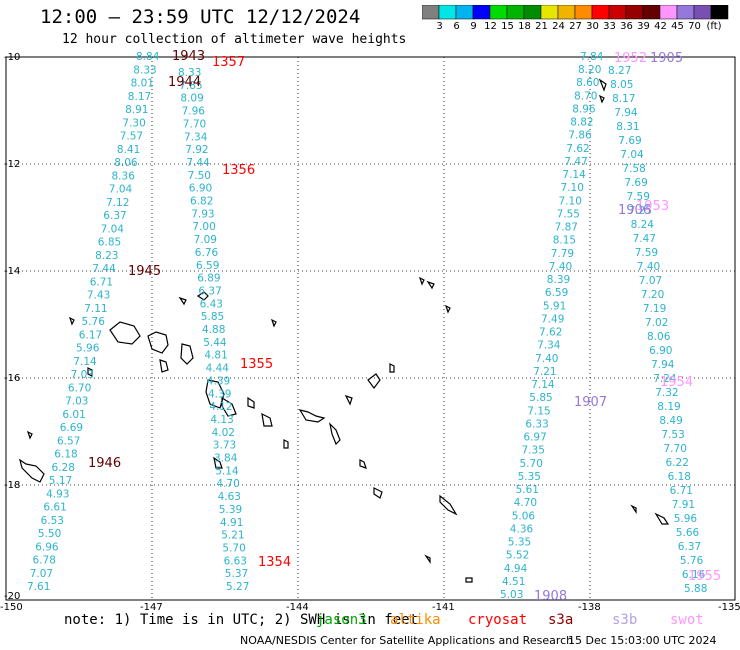 The height and width of the screenshot is (650, 740). Describe the element at coordinates (194, 124) in the screenshot. I see `wave-height-label: 7.70` at that location.